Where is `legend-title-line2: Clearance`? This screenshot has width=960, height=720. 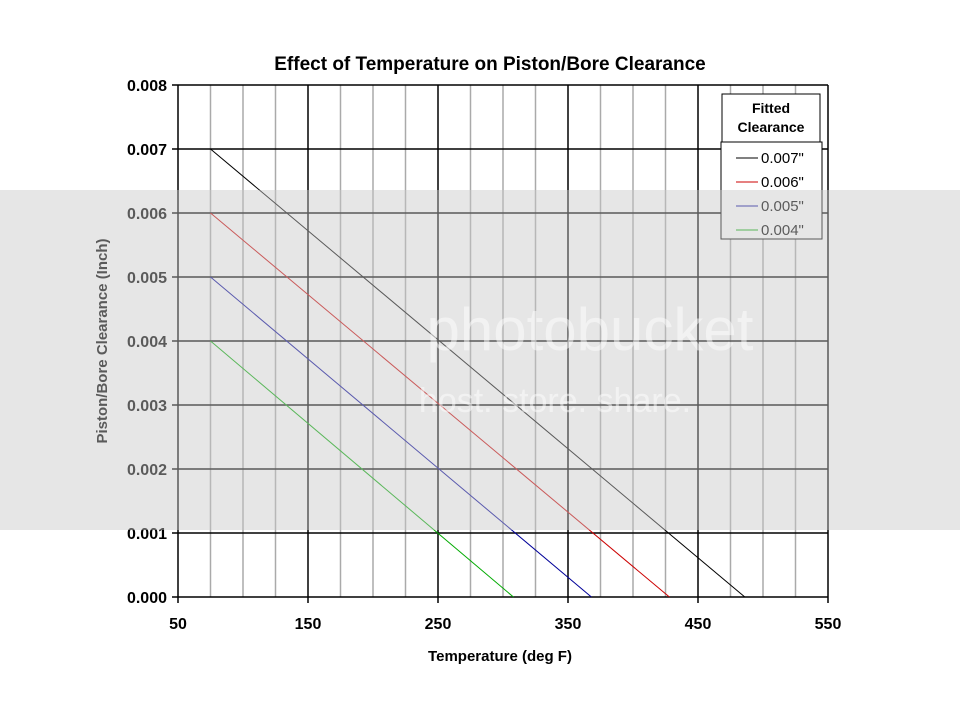
legend-title-line2: Clearance is located at coordinates (771, 127).